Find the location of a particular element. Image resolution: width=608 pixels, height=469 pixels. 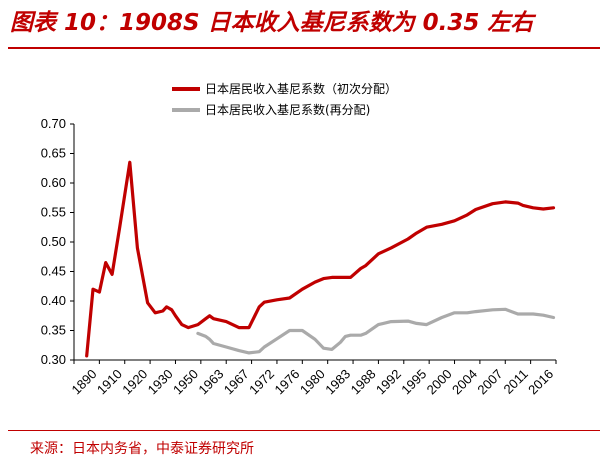

y-tick-label: 0.70 is located at coordinates (53, 123).